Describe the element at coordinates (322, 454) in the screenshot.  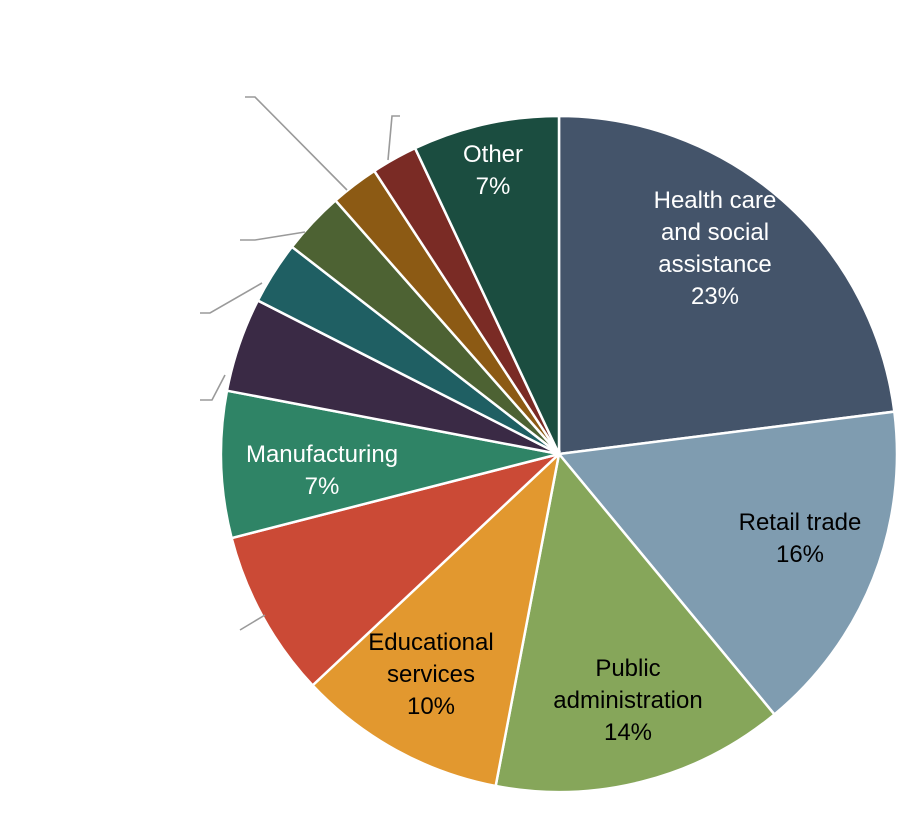
I see `slice-label-line: Manufacturing` at that location.